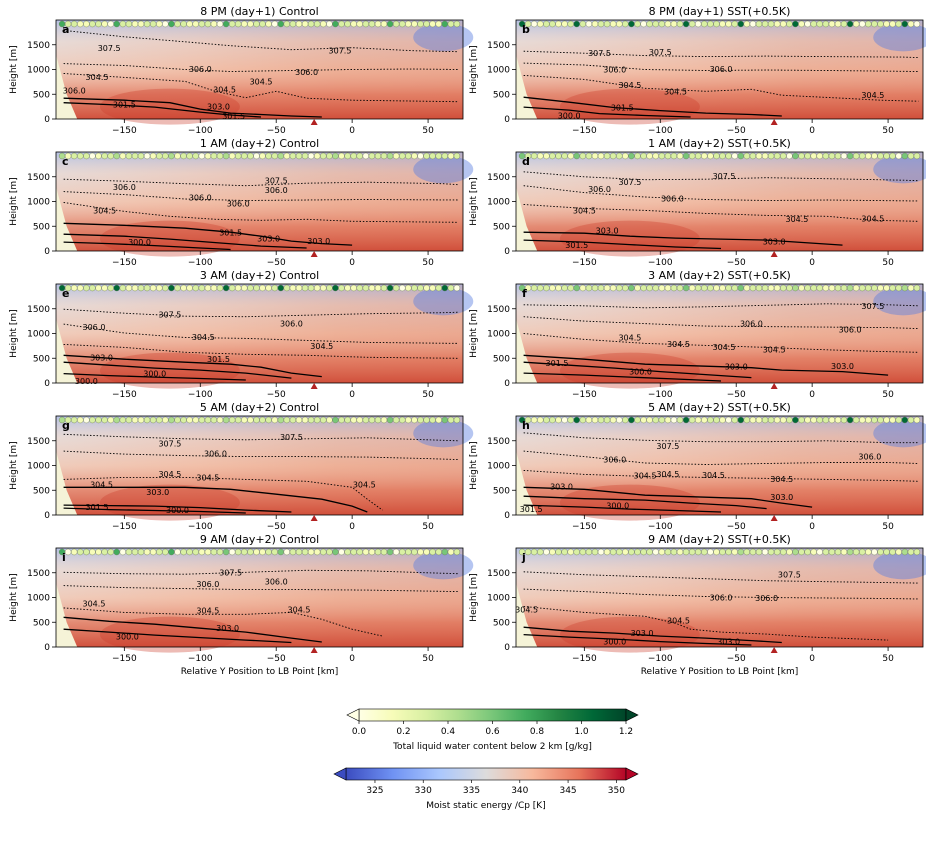 This screenshot has width=926, height=859. Describe the element at coordinates (721, 475) in the screenshot. I see `contour-304.5` at that location.